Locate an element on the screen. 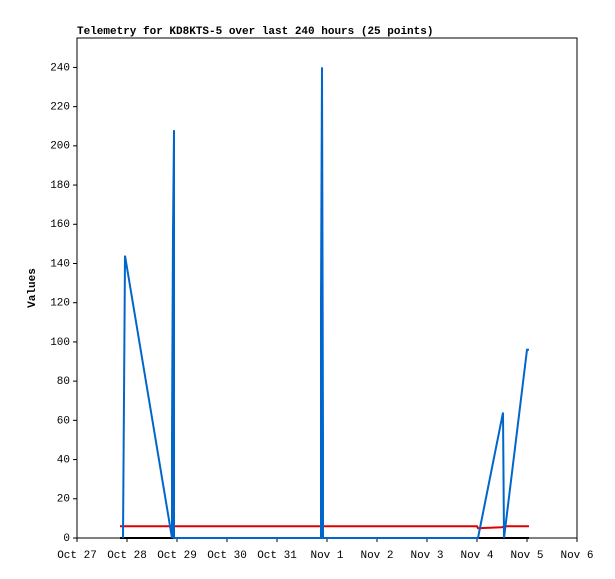 The width and height of the screenshot is (615, 579). y-tick-label: 60 is located at coordinates (63, 421).